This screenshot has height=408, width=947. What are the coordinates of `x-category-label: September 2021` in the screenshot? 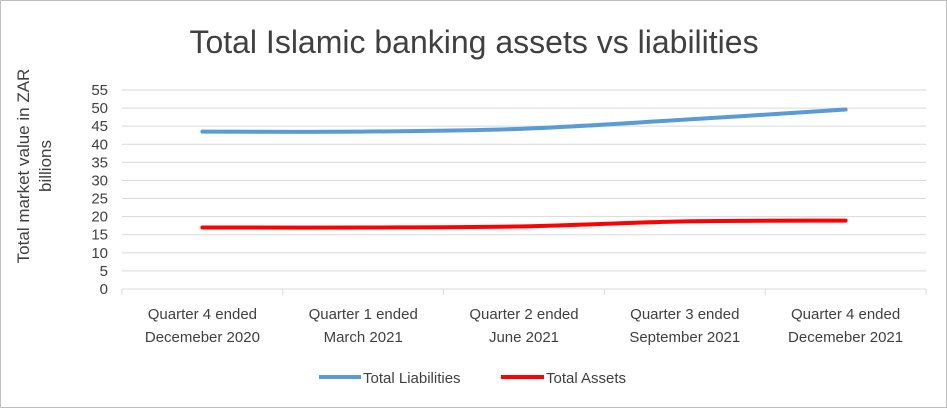 It's located at (684, 337).